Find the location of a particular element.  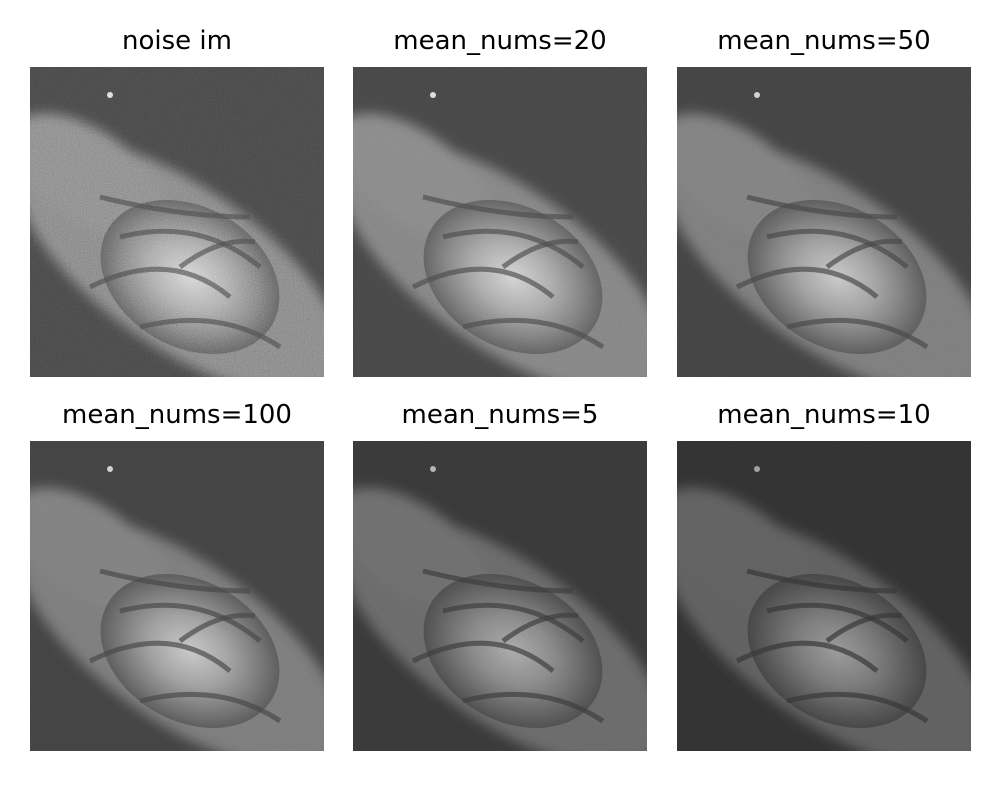

panel-title: mean_nums=100 is located at coordinates (177, 415).